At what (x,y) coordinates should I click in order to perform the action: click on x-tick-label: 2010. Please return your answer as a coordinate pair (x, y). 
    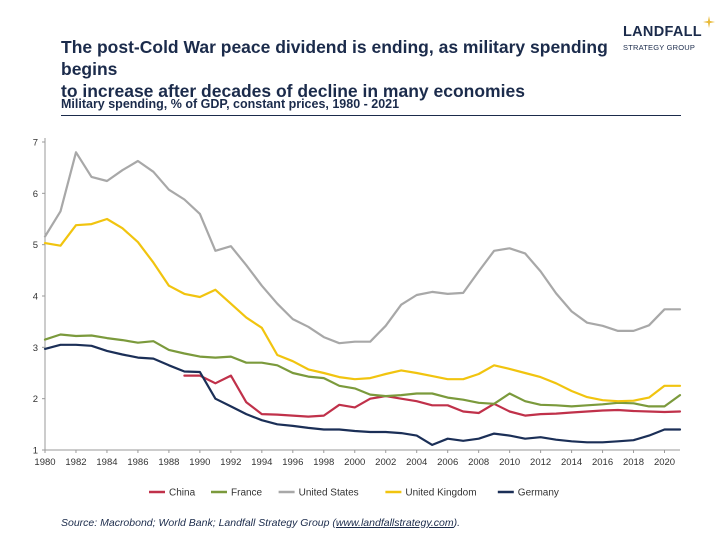
    Looking at the image, I should click on (509, 462).